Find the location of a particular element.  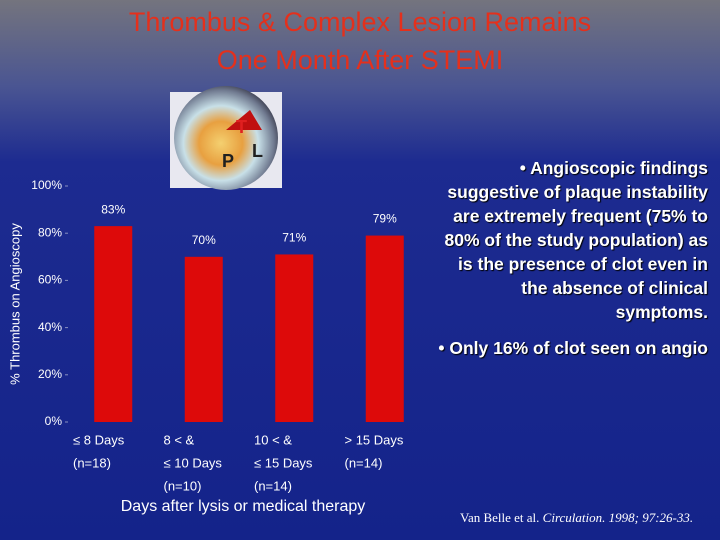

bullet: • Only 16% of clot seen on angio is located at coordinates (573, 348).